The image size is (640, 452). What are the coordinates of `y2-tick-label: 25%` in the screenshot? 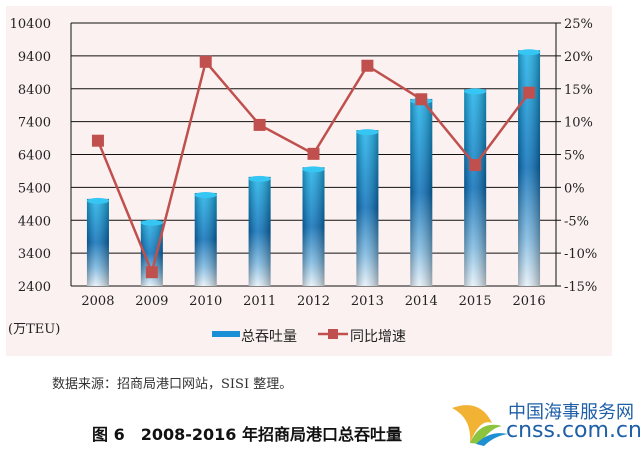 It's located at (578, 24).